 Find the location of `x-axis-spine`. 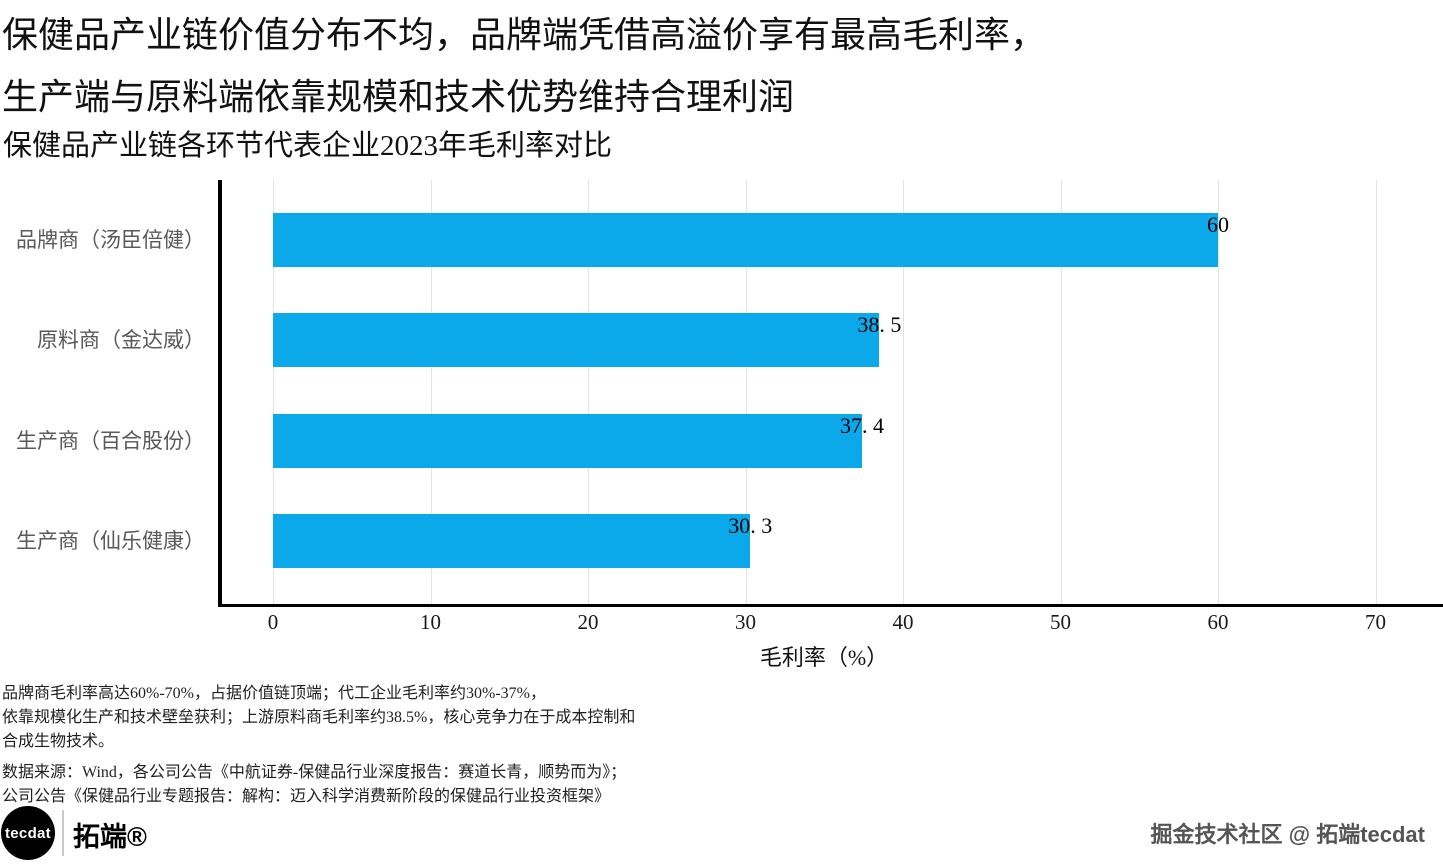

x-axis-spine is located at coordinates (830, 605).